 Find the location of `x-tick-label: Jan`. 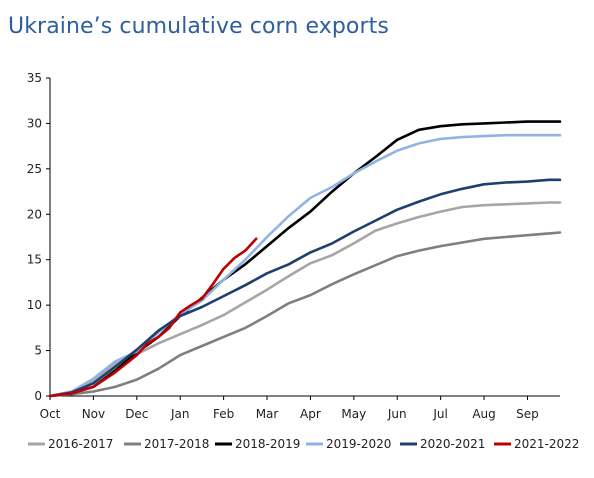

x-tick-label: Jan is located at coordinates (180, 414).